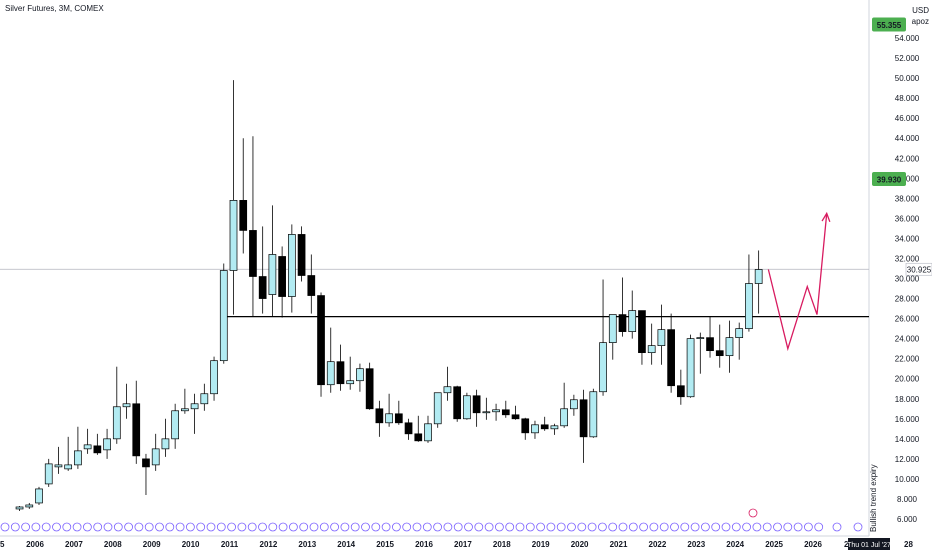 The height and width of the screenshot is (555, 932). What do you see at coordinates (35, 544) in the screenshot?
I see `x-tick-label: 2006` at bounding box center [35, 544].